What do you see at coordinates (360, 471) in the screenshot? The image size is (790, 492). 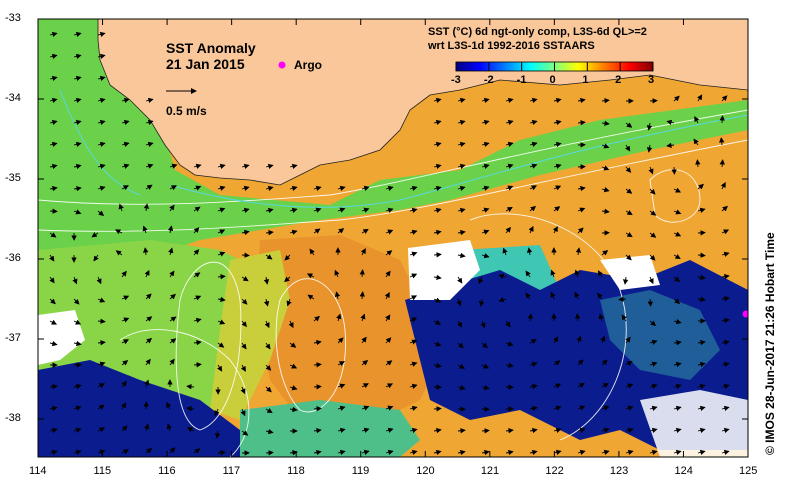 I see `x-tick-label: 119` at bounding box center [360, 471].